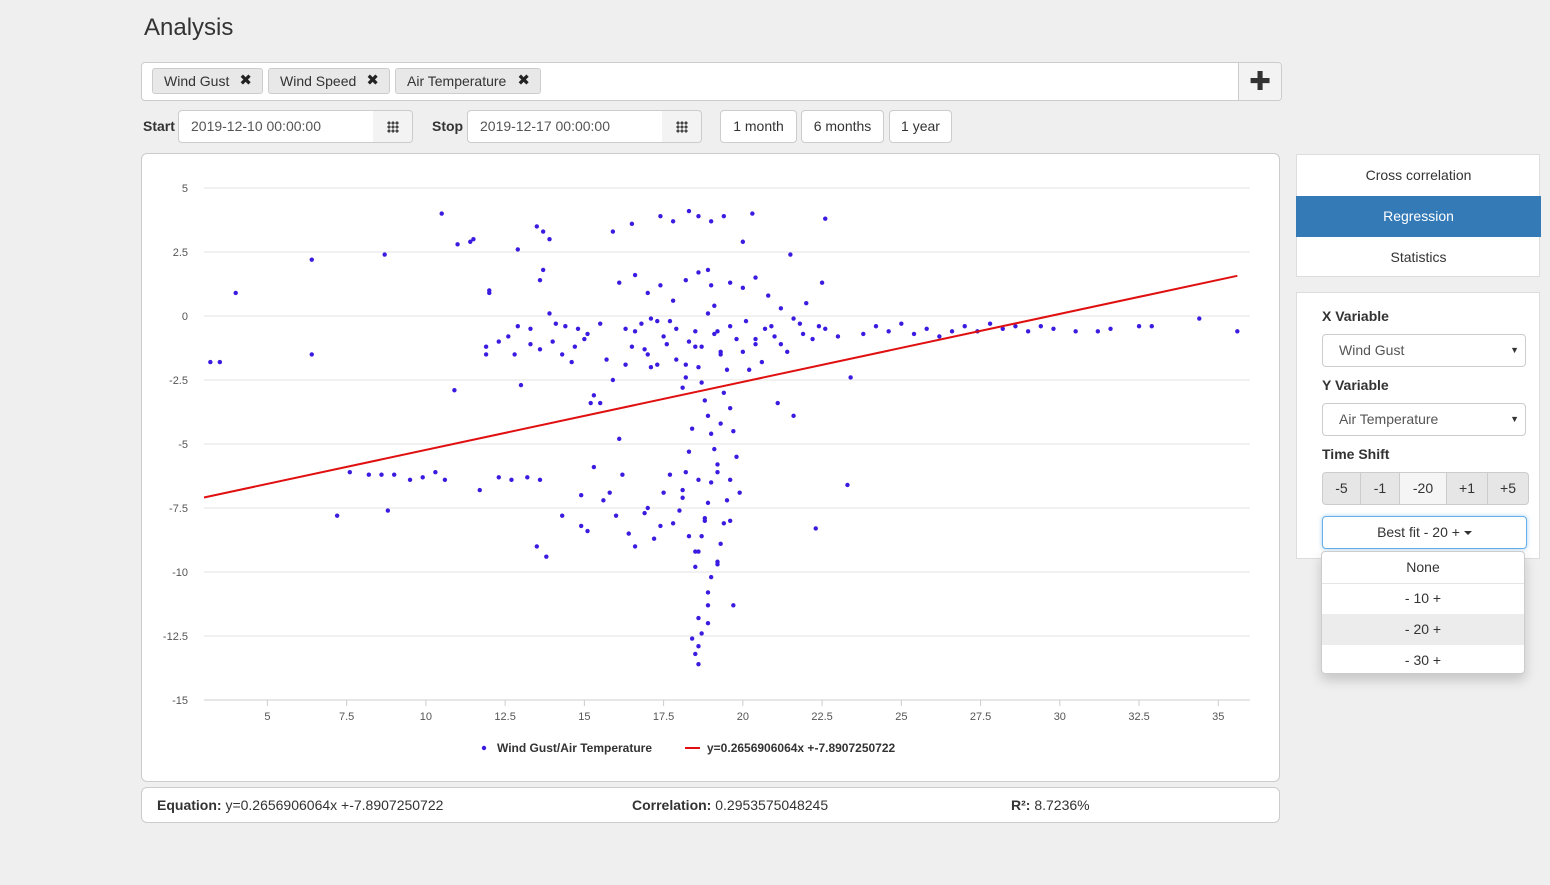 The image size is (1550, 885). Describe the element at coordinates (180, 573) in the screenshot. I see `y-tick-label: -10` at that location.